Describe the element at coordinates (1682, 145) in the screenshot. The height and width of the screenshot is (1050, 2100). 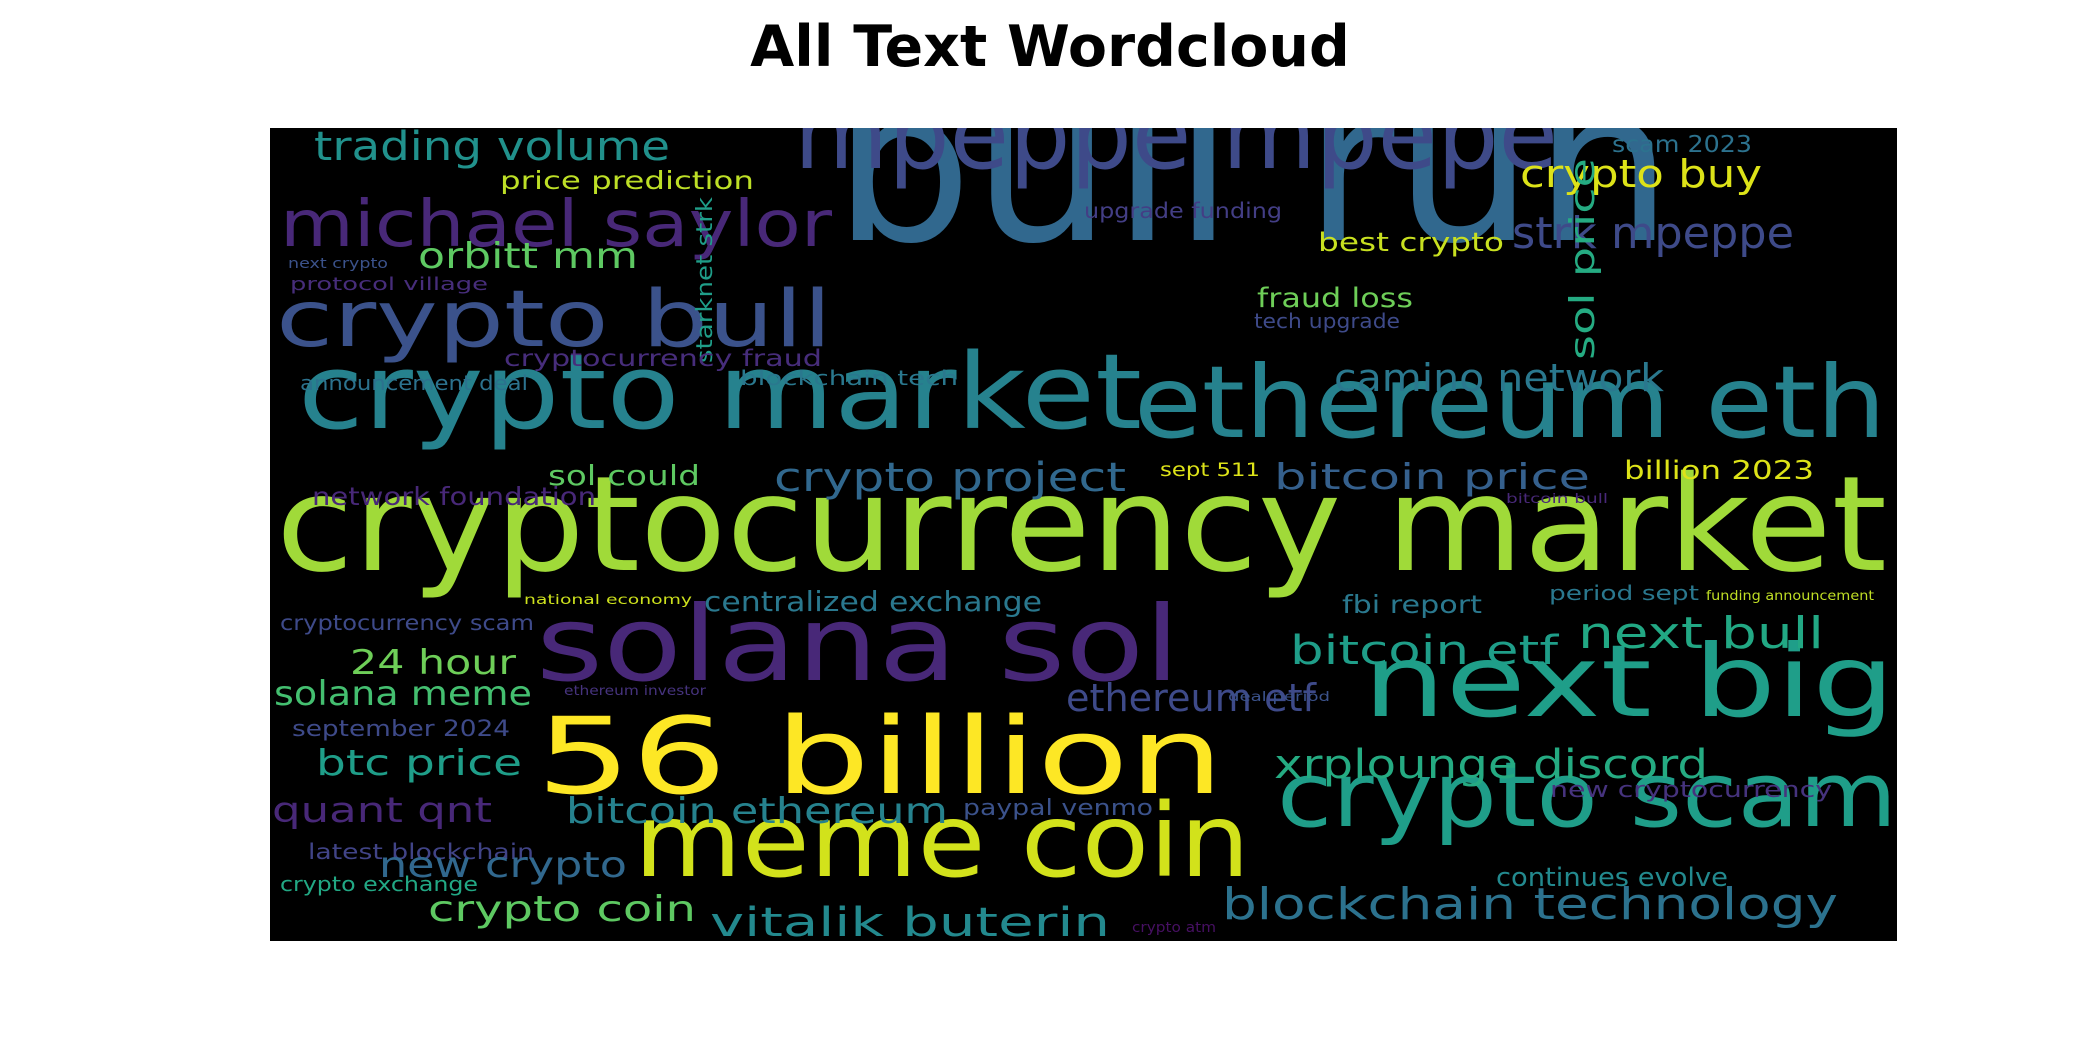
I see `word-scam-2023: scam 2023` at that location.